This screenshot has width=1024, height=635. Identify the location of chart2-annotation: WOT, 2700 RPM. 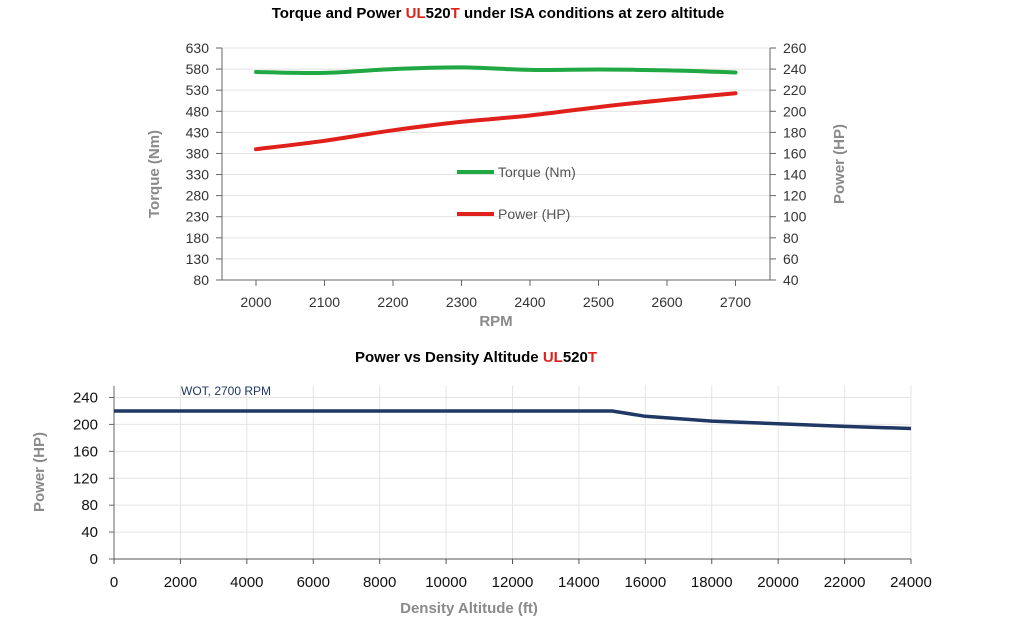
(226, 391).